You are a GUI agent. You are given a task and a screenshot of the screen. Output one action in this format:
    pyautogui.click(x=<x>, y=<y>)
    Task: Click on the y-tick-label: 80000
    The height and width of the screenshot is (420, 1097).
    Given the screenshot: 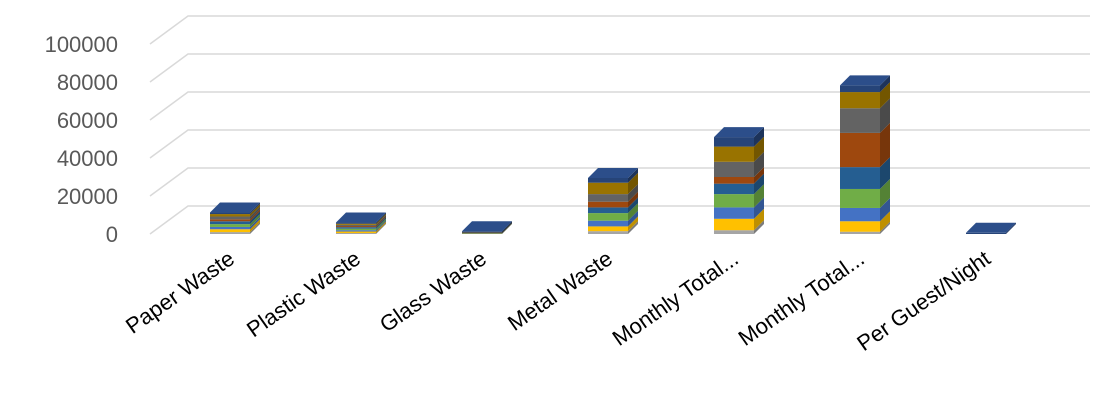 What is the action you would take?
    pyautogui.click(x=87, y=82)
    